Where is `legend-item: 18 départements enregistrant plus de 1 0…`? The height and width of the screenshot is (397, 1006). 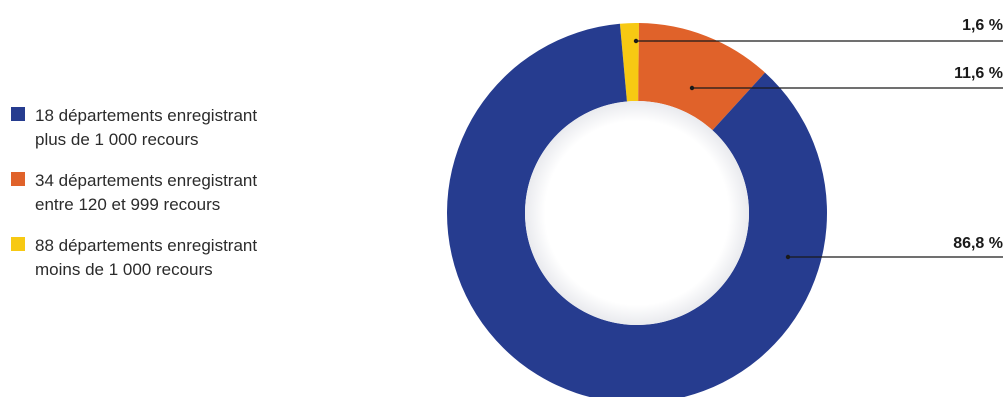
legend-item: 18 départements enregistrant plus de 1 0… is located at coordinates (176, 128).